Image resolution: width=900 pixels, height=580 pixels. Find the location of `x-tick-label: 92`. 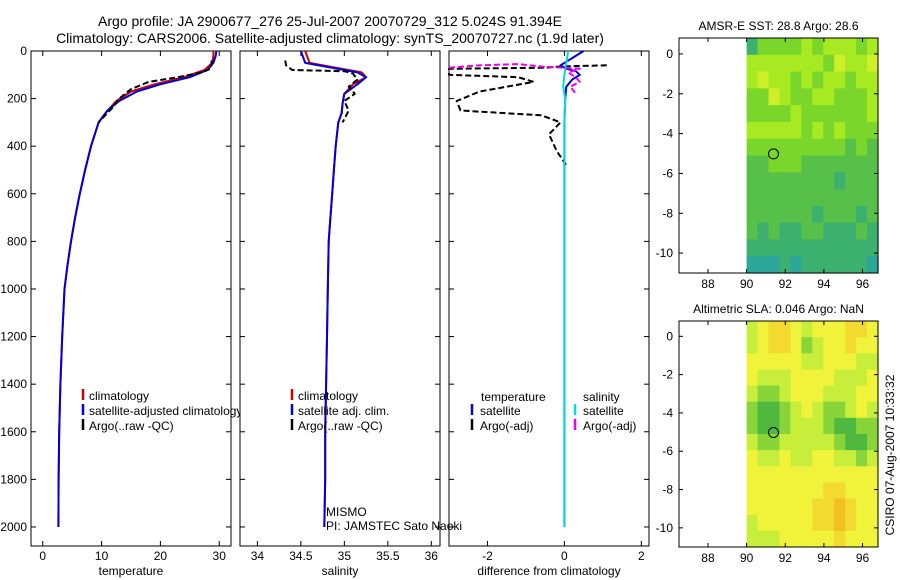

x-tick-label: 92 is located at coordinates (786, 558).